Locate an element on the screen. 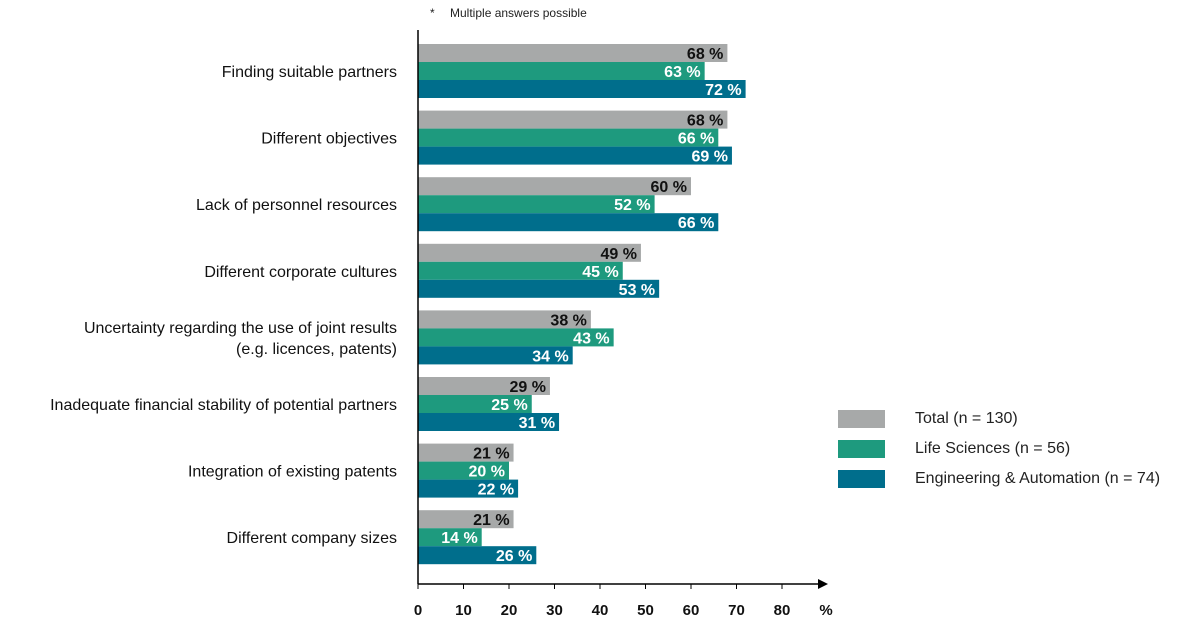 Image resolution: width=1200 pixels, height=629 pixels. value-label-engineering-automation-lack-of-personnel-resources: 66 % is located at coordinates (696, 223).